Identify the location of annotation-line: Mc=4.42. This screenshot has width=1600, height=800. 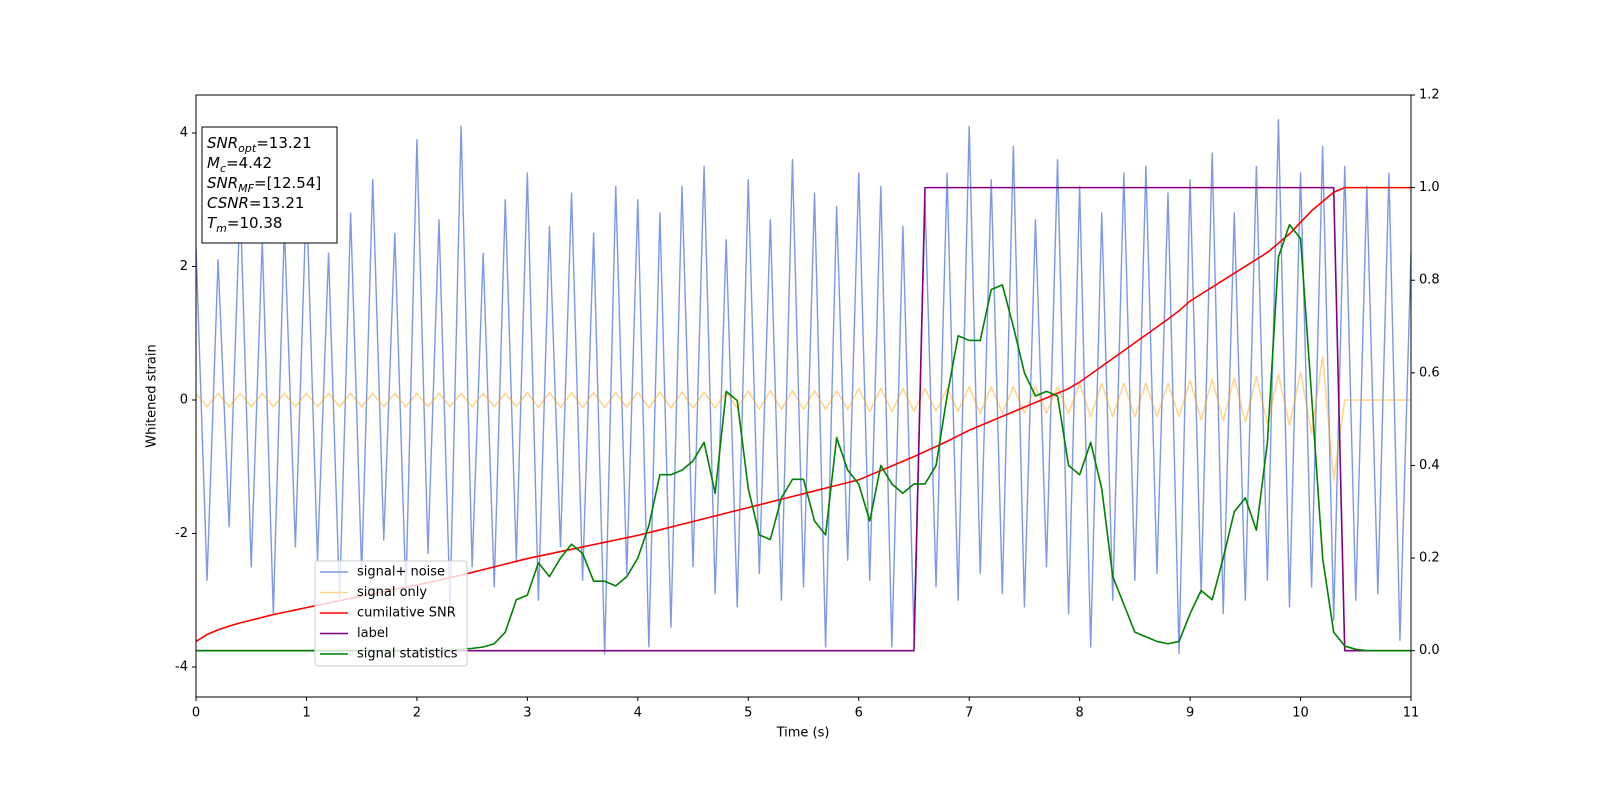
(239, 164).